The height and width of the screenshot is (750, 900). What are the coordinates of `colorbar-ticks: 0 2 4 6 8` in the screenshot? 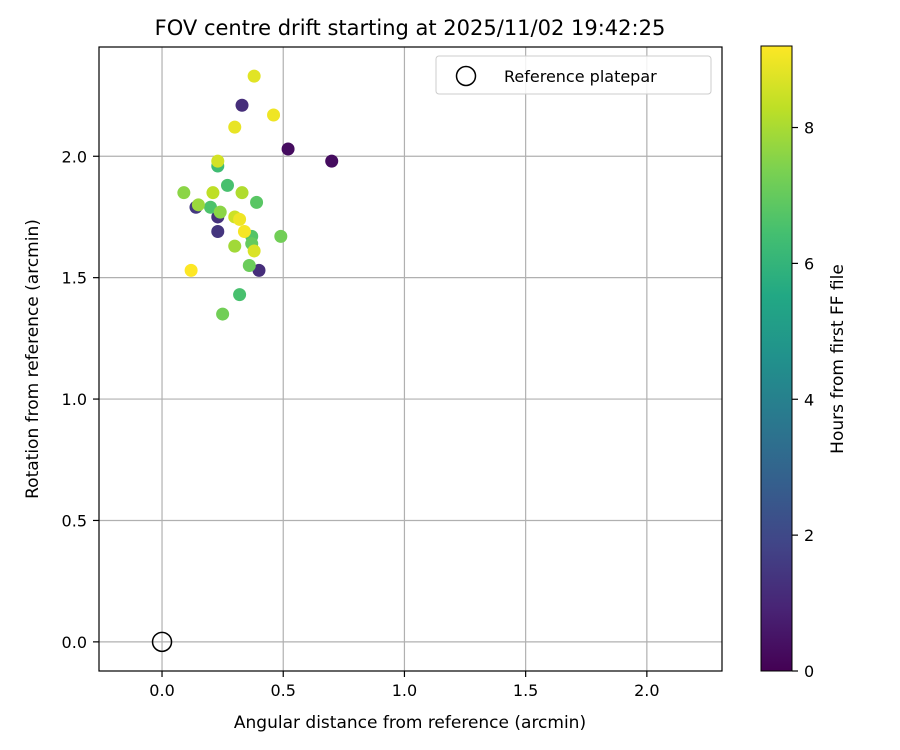 It's located at (803, 400).